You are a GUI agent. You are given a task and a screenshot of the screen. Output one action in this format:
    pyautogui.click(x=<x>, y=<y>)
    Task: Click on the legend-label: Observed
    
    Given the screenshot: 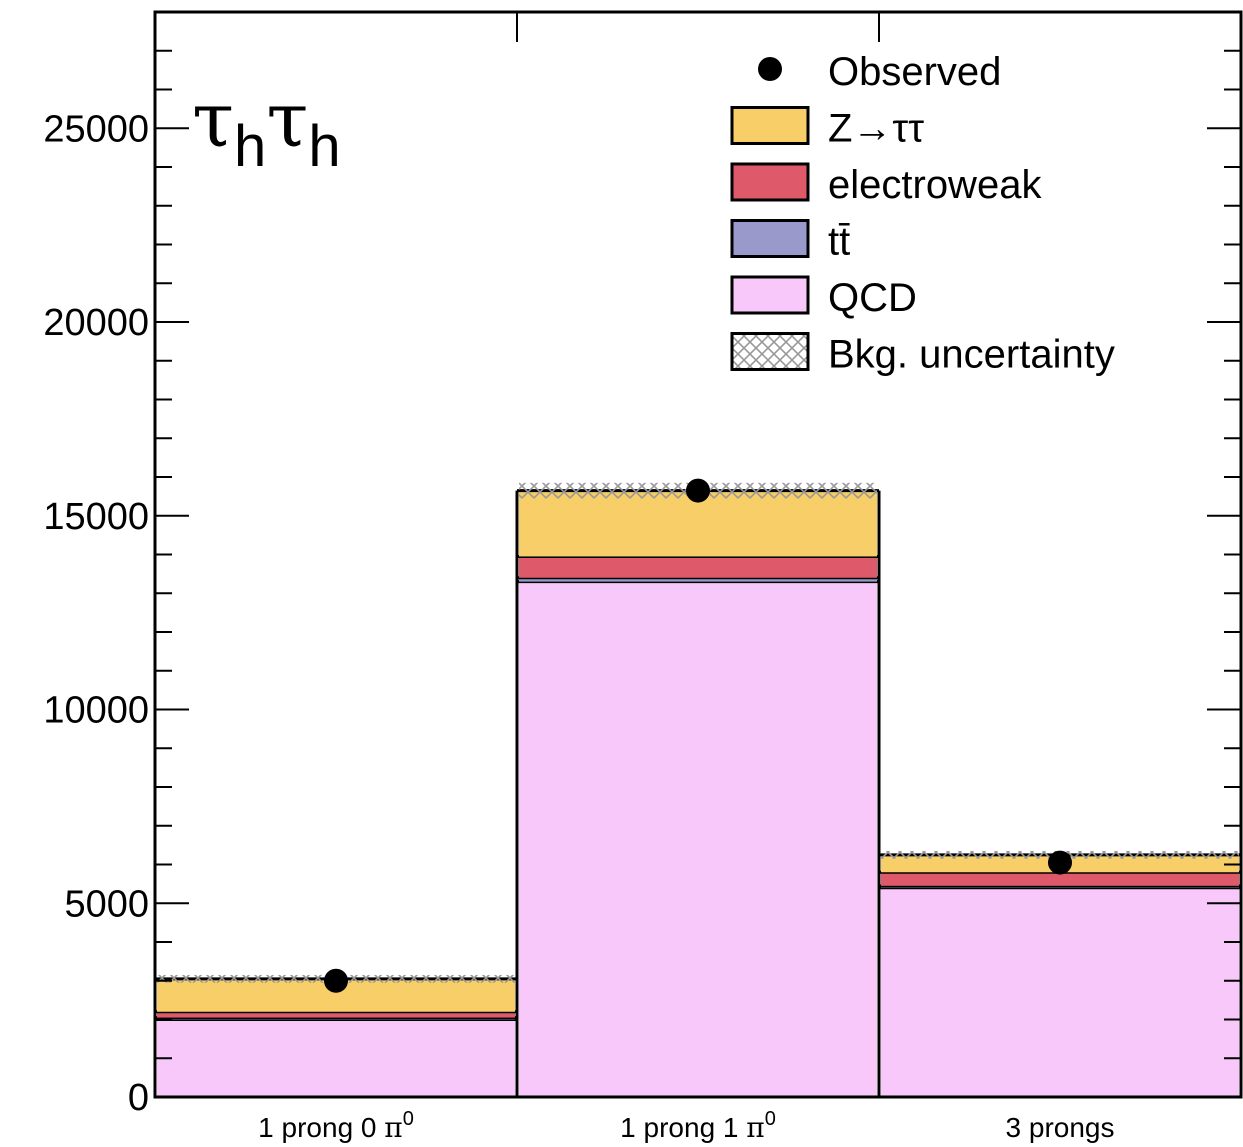 What is the action you would take?
    pyautogui.click(x=914, y=72)
    